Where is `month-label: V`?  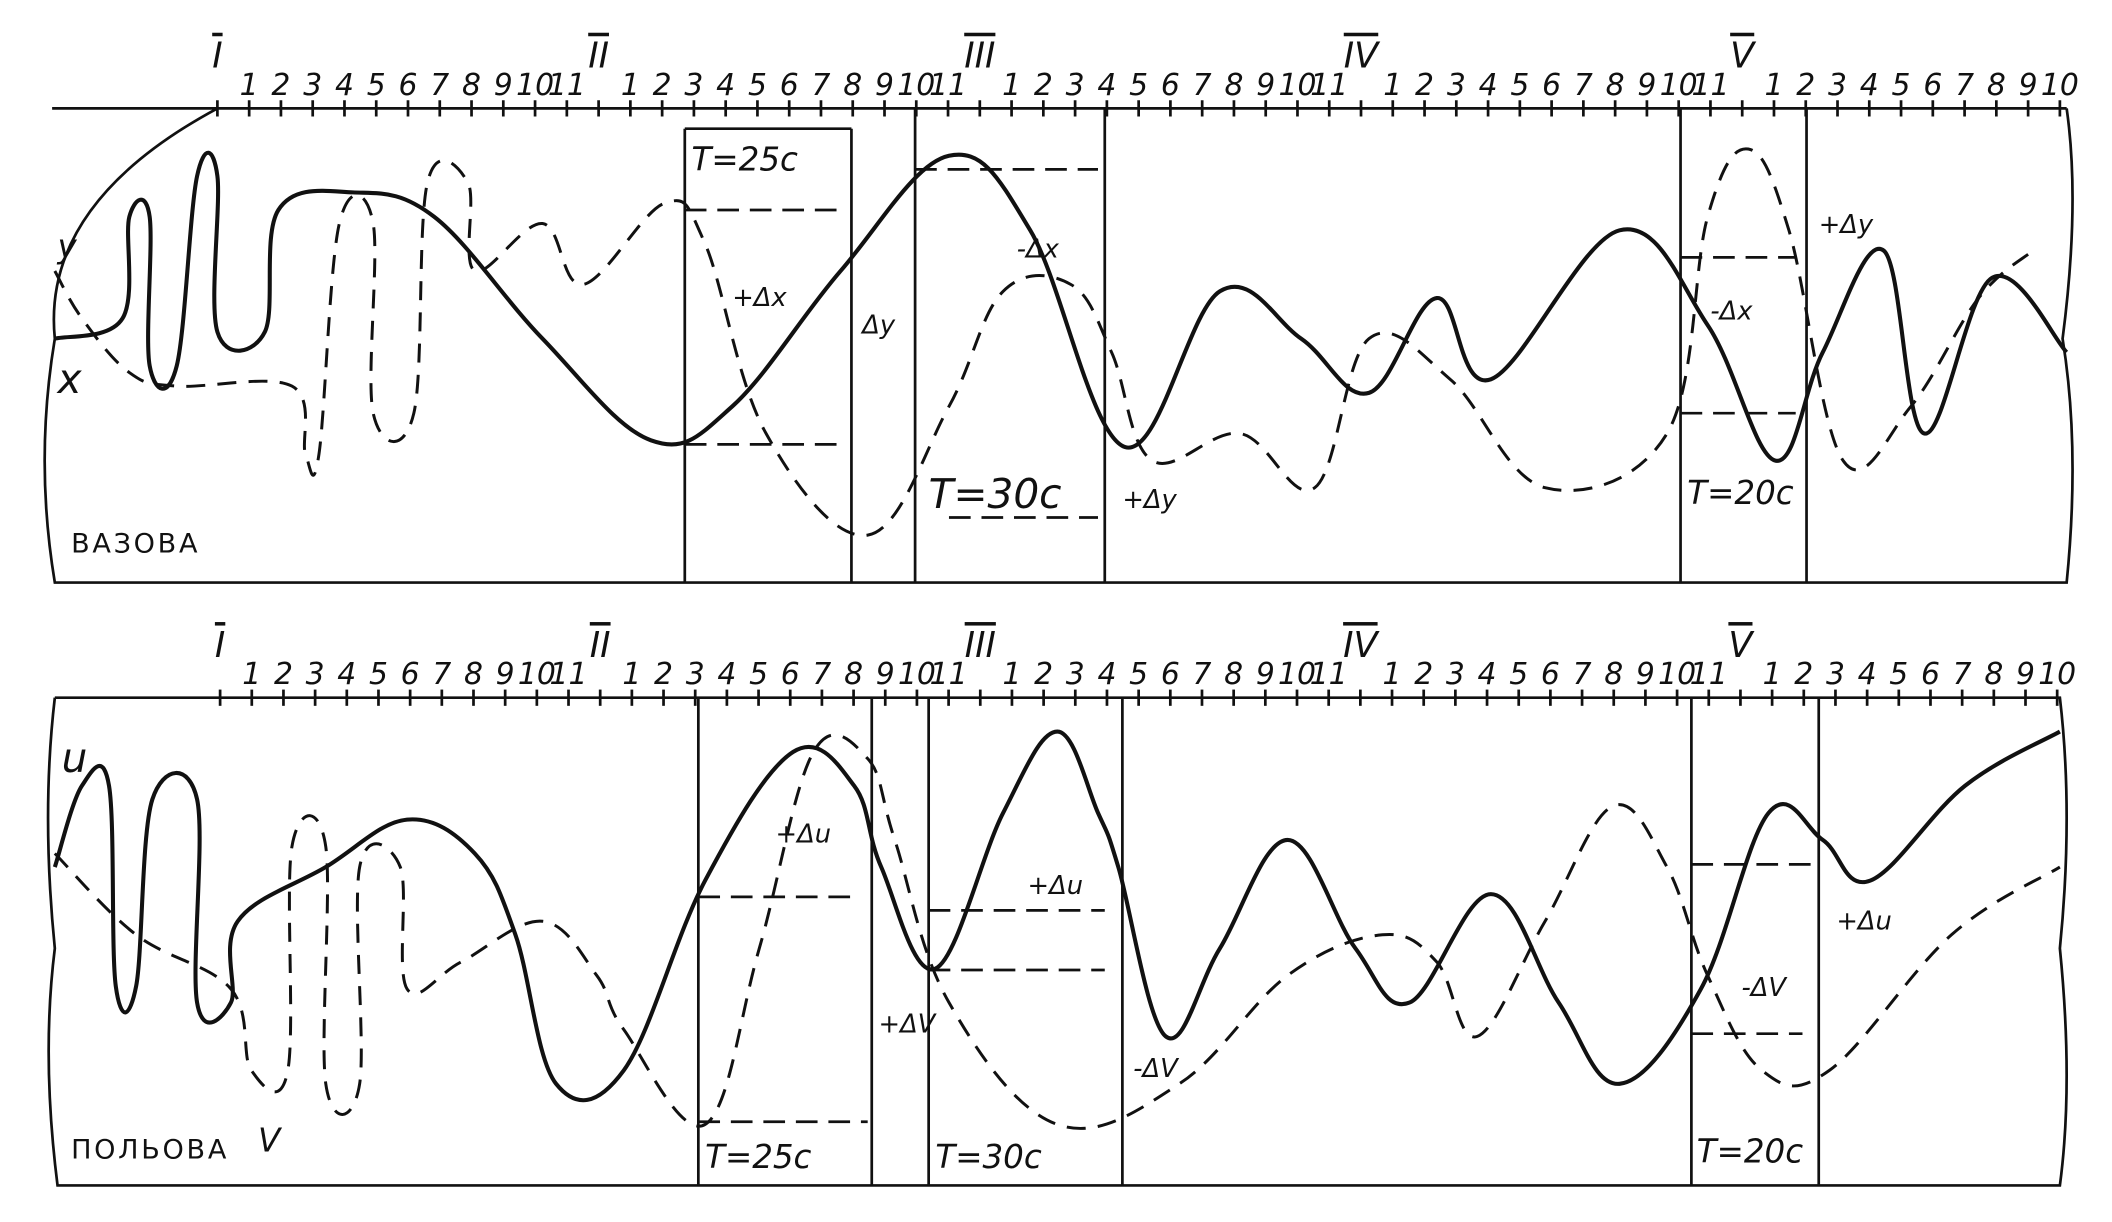
month-label: V is located at coordinates (1743, 56).